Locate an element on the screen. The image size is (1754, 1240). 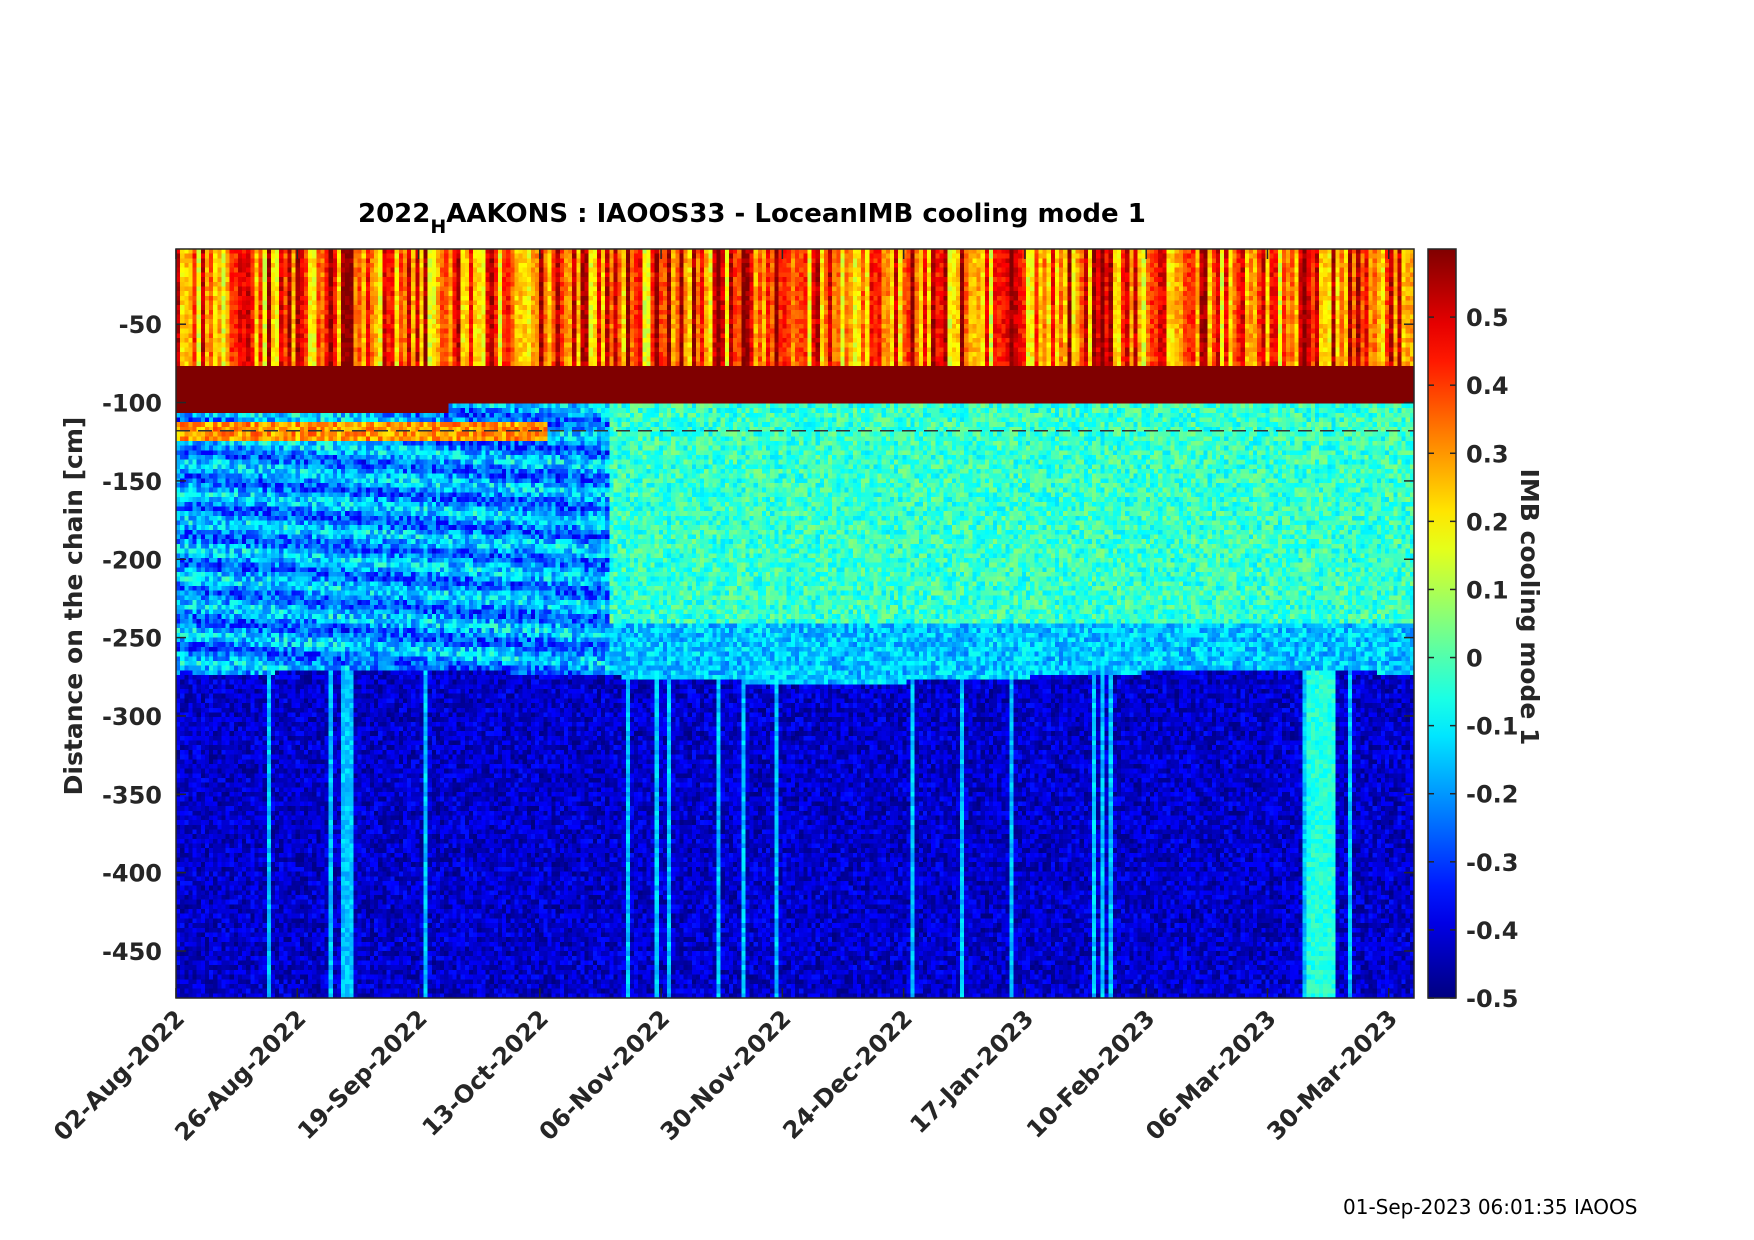
chart-title-main: 2022 is located at coordinates (394, 214).